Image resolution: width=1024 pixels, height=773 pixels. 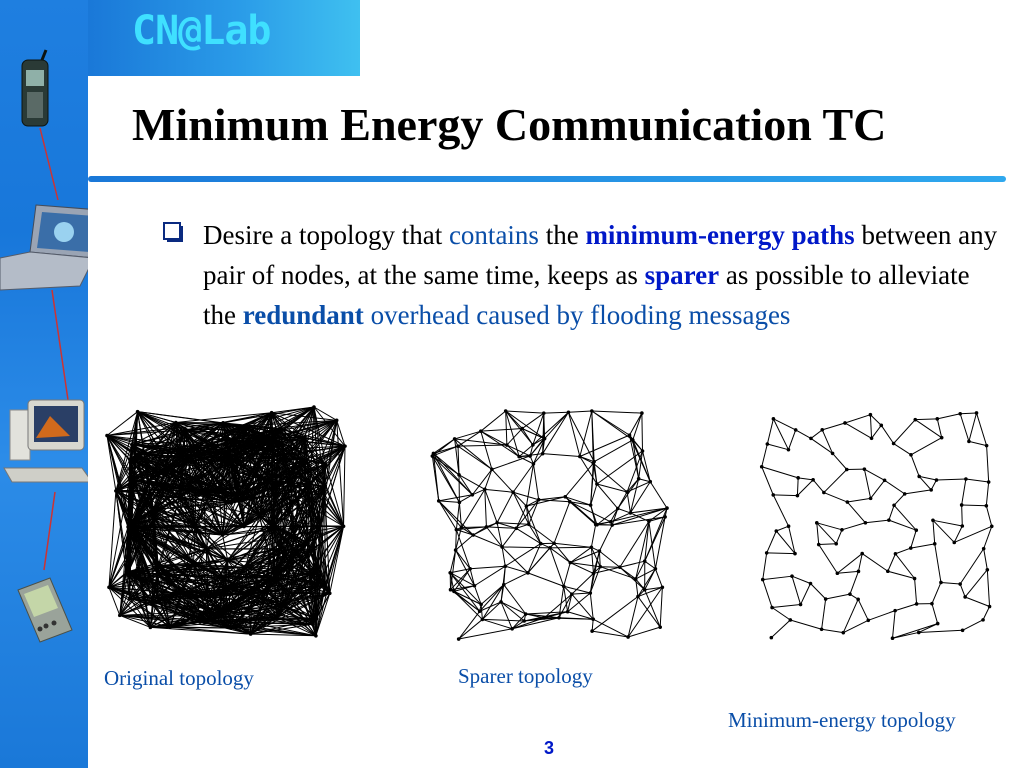 What do you see at coordinates (201, 31) in the screenshot?
I see `lab-logo: CN@Lab` at bounding box center [201, 31].